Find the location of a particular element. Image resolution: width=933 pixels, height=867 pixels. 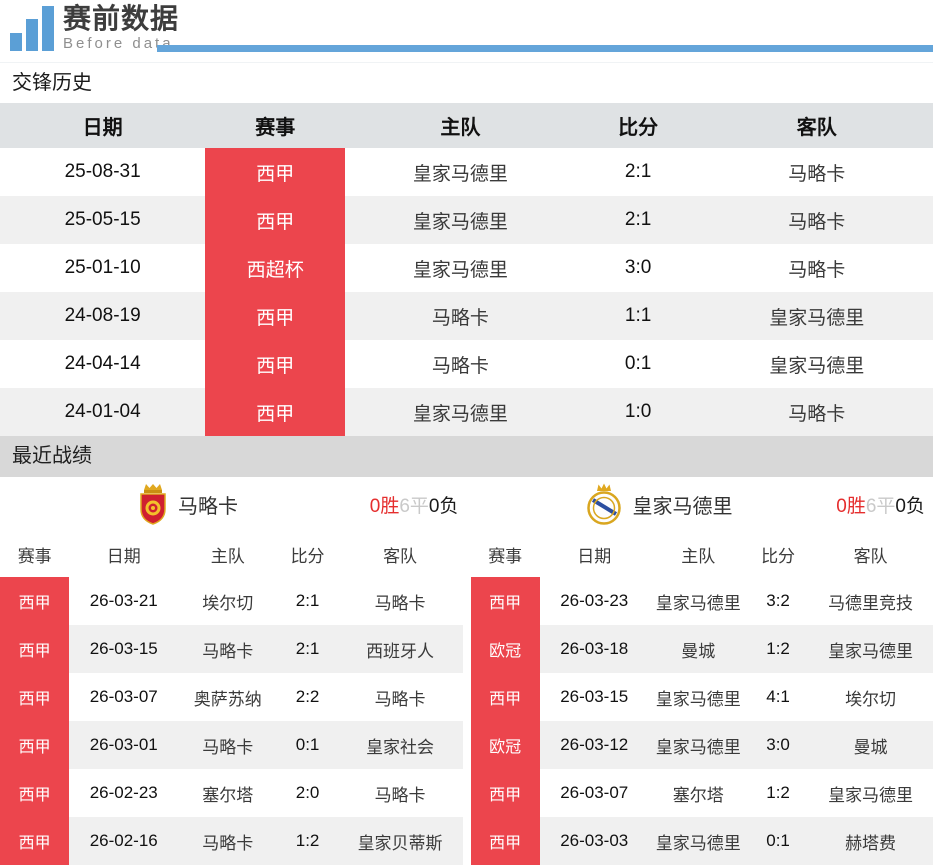

match-date: 26-03-15 is located at coordinates (594, 696).